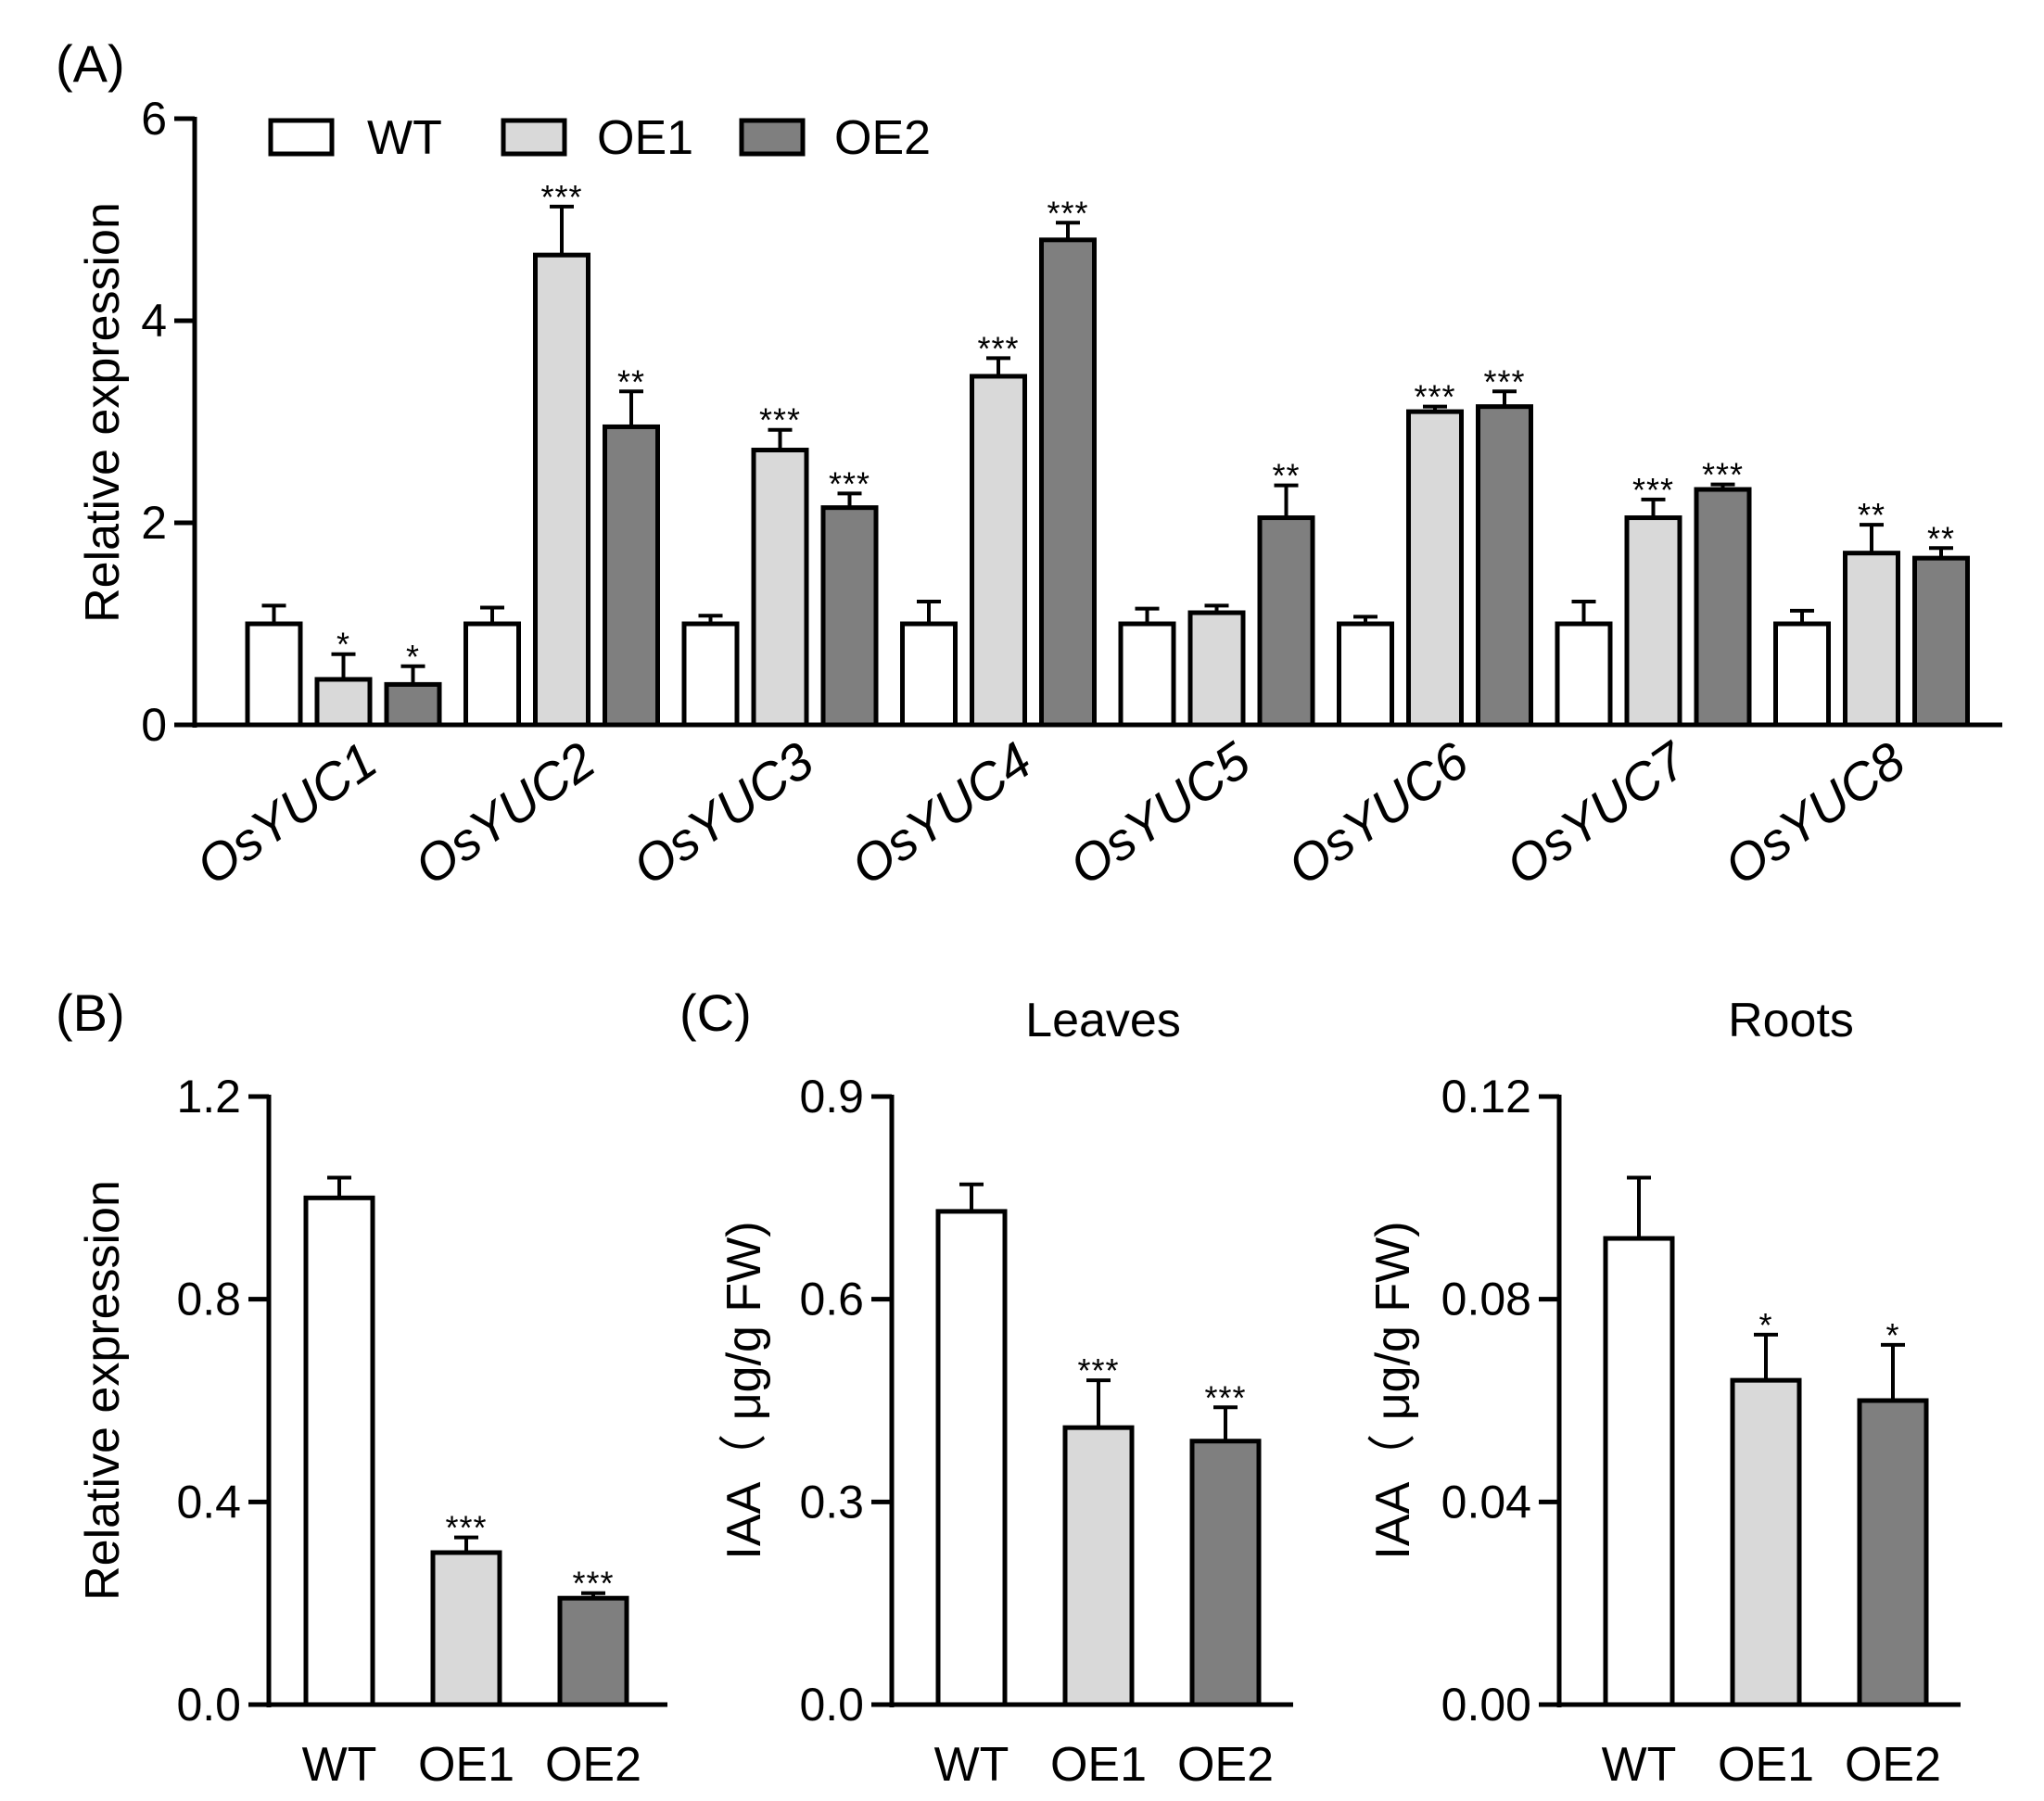 This screenshot has width=2044, height=1801. I want to click on panel-b-axes: 0.0 0.4 0.8 1.2, so click(421, 1401).